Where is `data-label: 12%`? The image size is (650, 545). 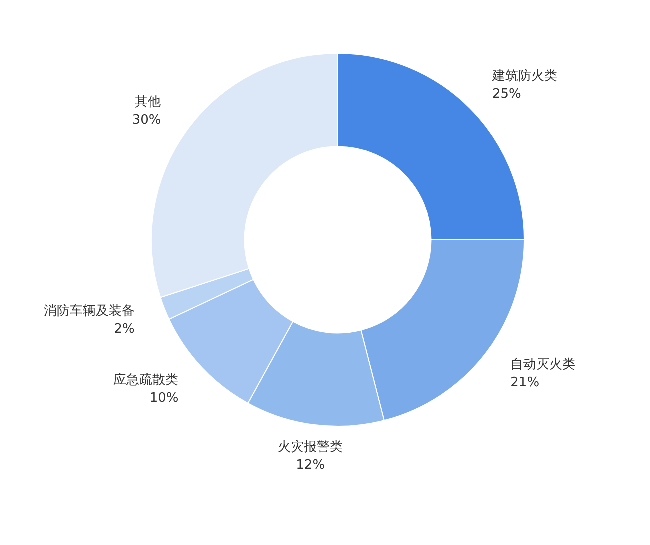
data-label: 12% is located at coordinates (311, 466).